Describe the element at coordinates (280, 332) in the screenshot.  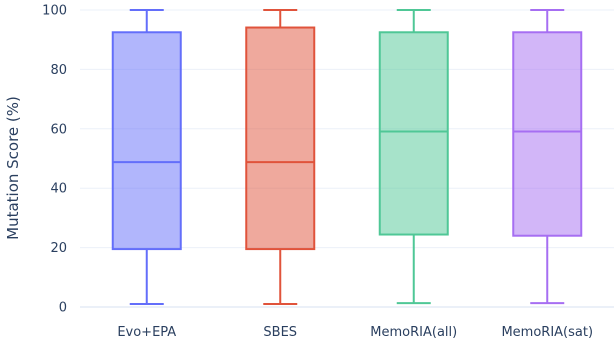
I see `x-tick-label: SBES` at that location.